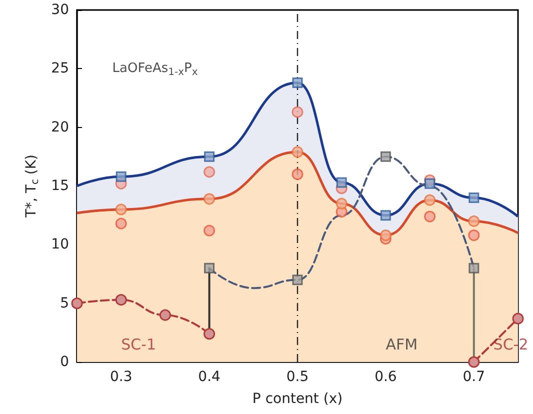 This screenshot has height=414, width=533. I want to click on x-axis-title: P content (x), so click(297, 399).